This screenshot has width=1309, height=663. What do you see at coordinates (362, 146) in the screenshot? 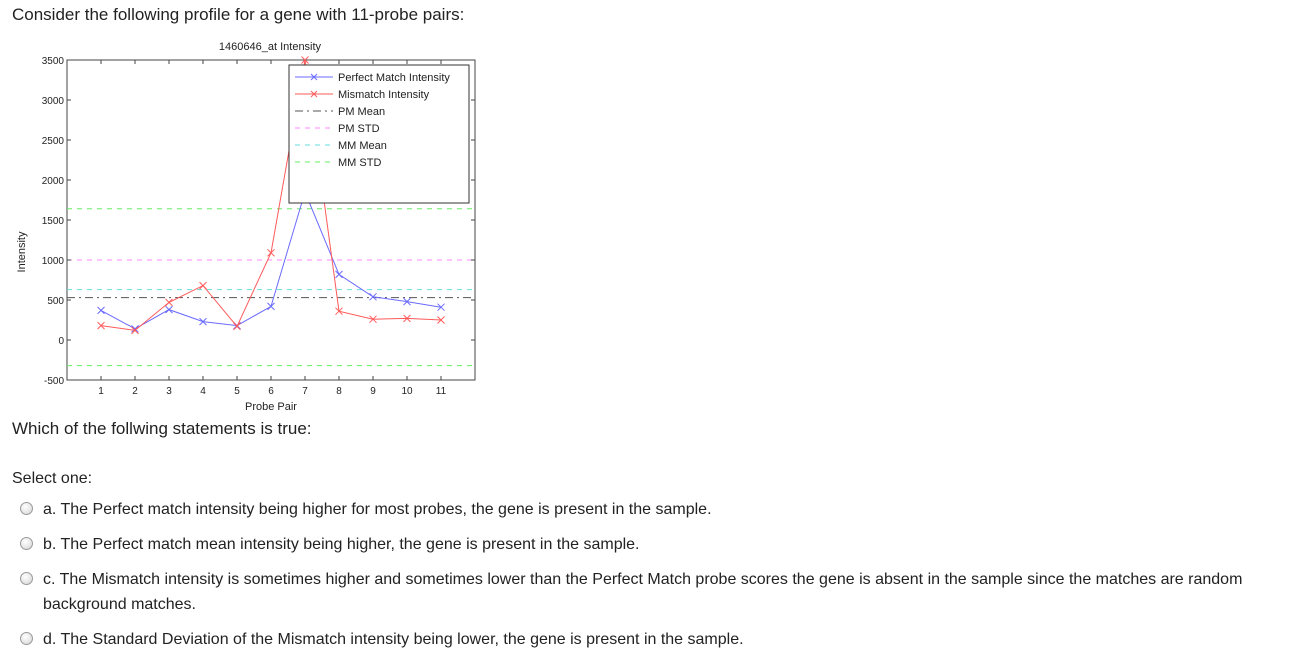
I see `legend-label: MM Mean` at bounding box center [362, 146].